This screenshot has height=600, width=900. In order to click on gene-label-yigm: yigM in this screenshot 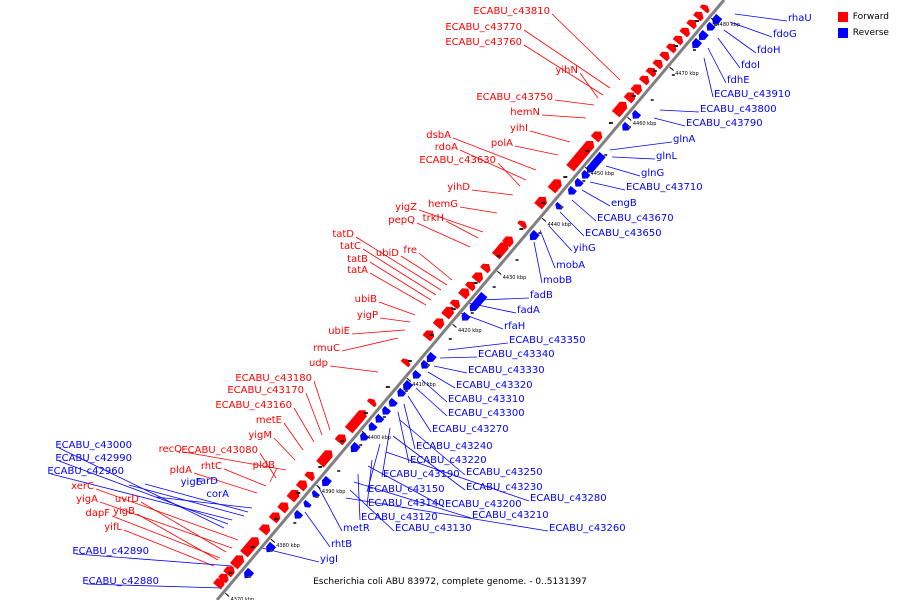, I will do `click(260, 435)`.